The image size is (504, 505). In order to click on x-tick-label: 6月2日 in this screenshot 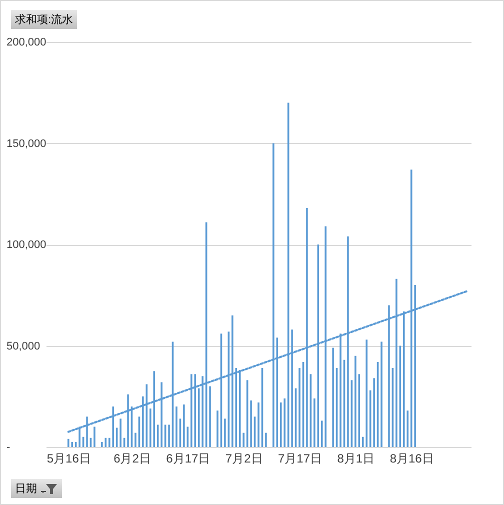, I will do `click(132, 459)`.